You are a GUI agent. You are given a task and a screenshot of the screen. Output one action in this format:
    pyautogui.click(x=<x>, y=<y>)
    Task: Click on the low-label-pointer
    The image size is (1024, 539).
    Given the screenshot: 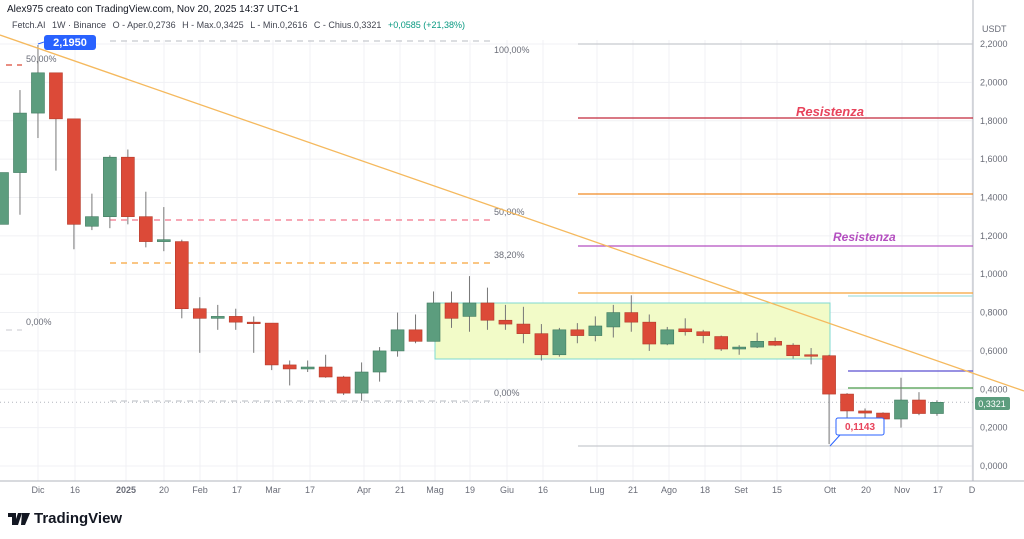 What is the action you would take?
    pyautogui.click(x=835, y=440)
    